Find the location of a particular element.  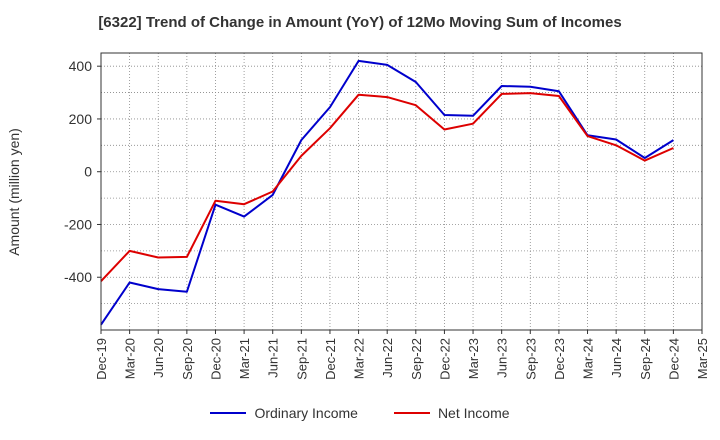

y-tick-label: 400 is located at coordinates (81, 66).